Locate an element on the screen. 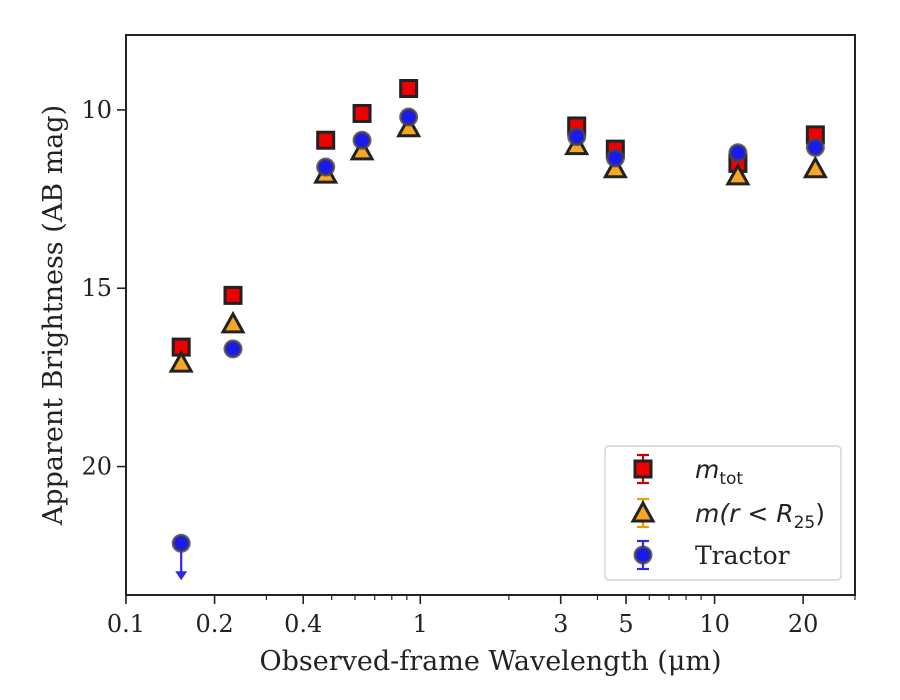 The height and width of the screenshot is (700, 900). y-tick-label: 20 is located at coordinates (96, 467).